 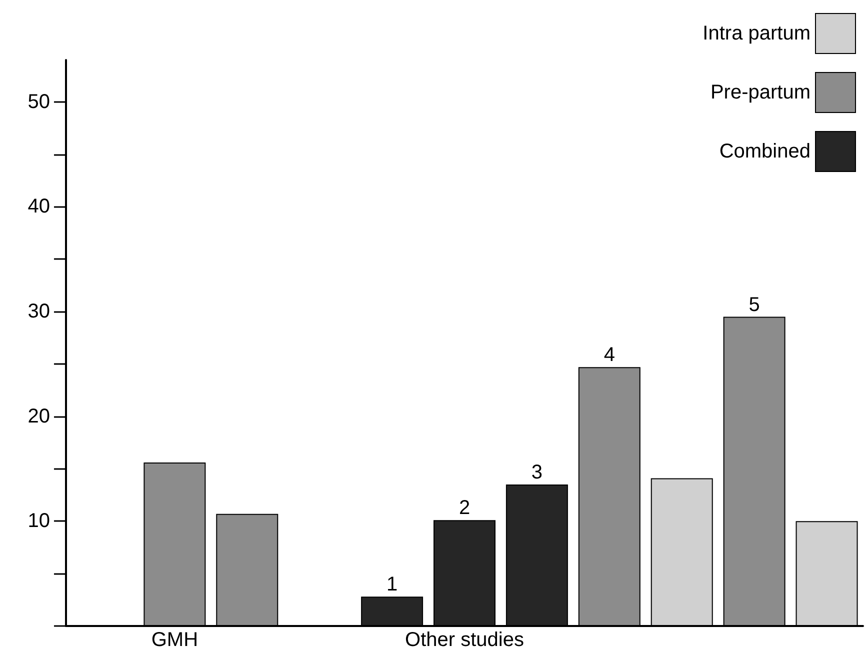 I want to click on y-tick-label: 40, so click(x=39, y=207).